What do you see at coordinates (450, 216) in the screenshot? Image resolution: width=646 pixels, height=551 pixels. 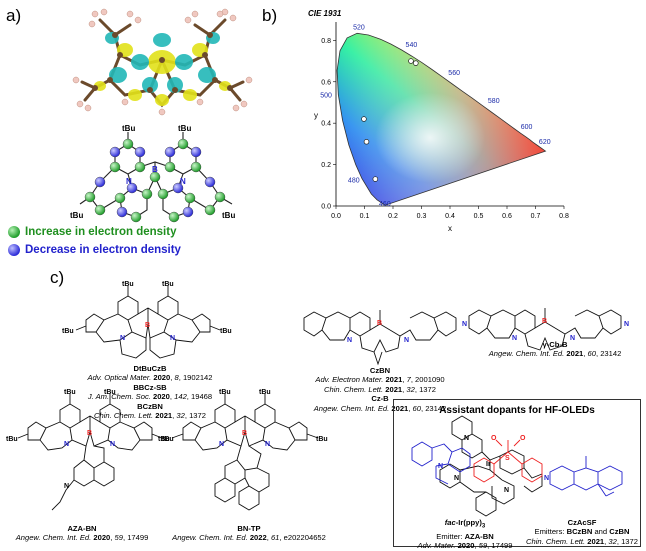 I see `x-tick-label-4: 0.4` at bounding box center [450, 216].